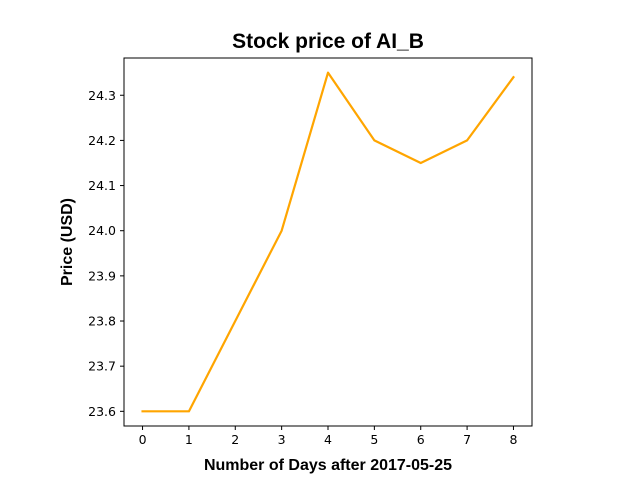 The image size is (640, 480). I want to click on chart-title: Stock price of AI_B, so click(328, 41).